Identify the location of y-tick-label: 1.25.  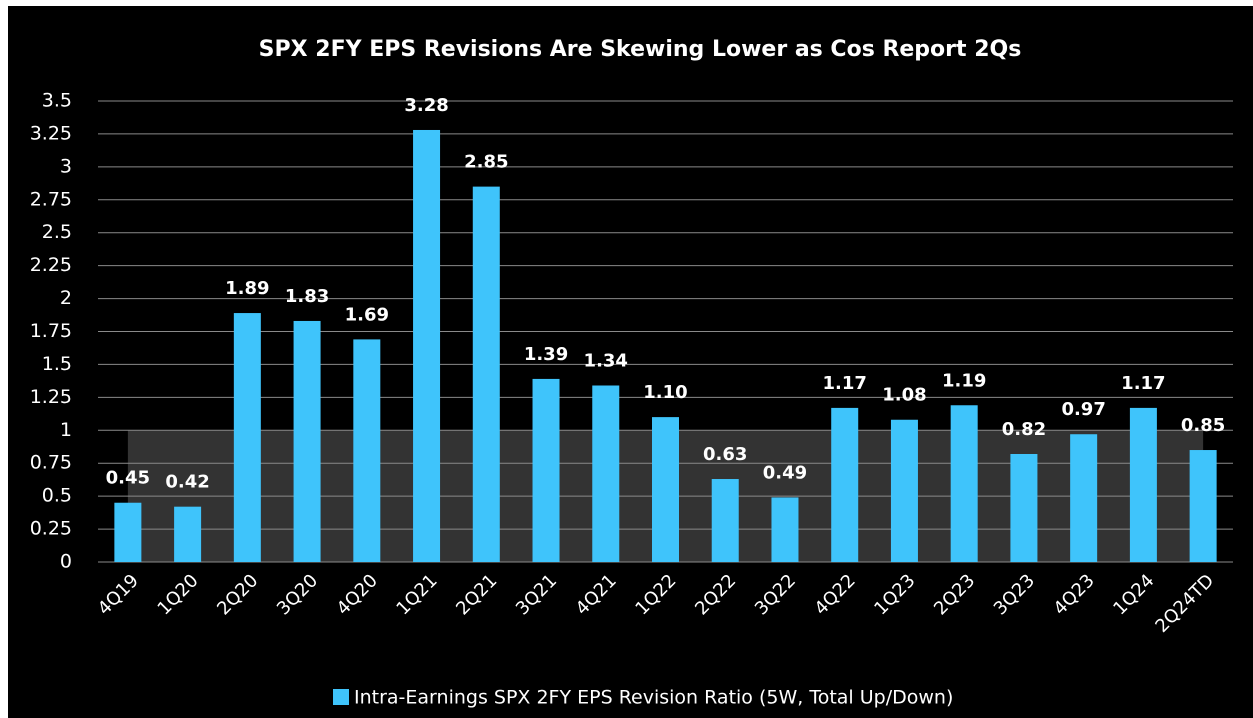
(51, 397).